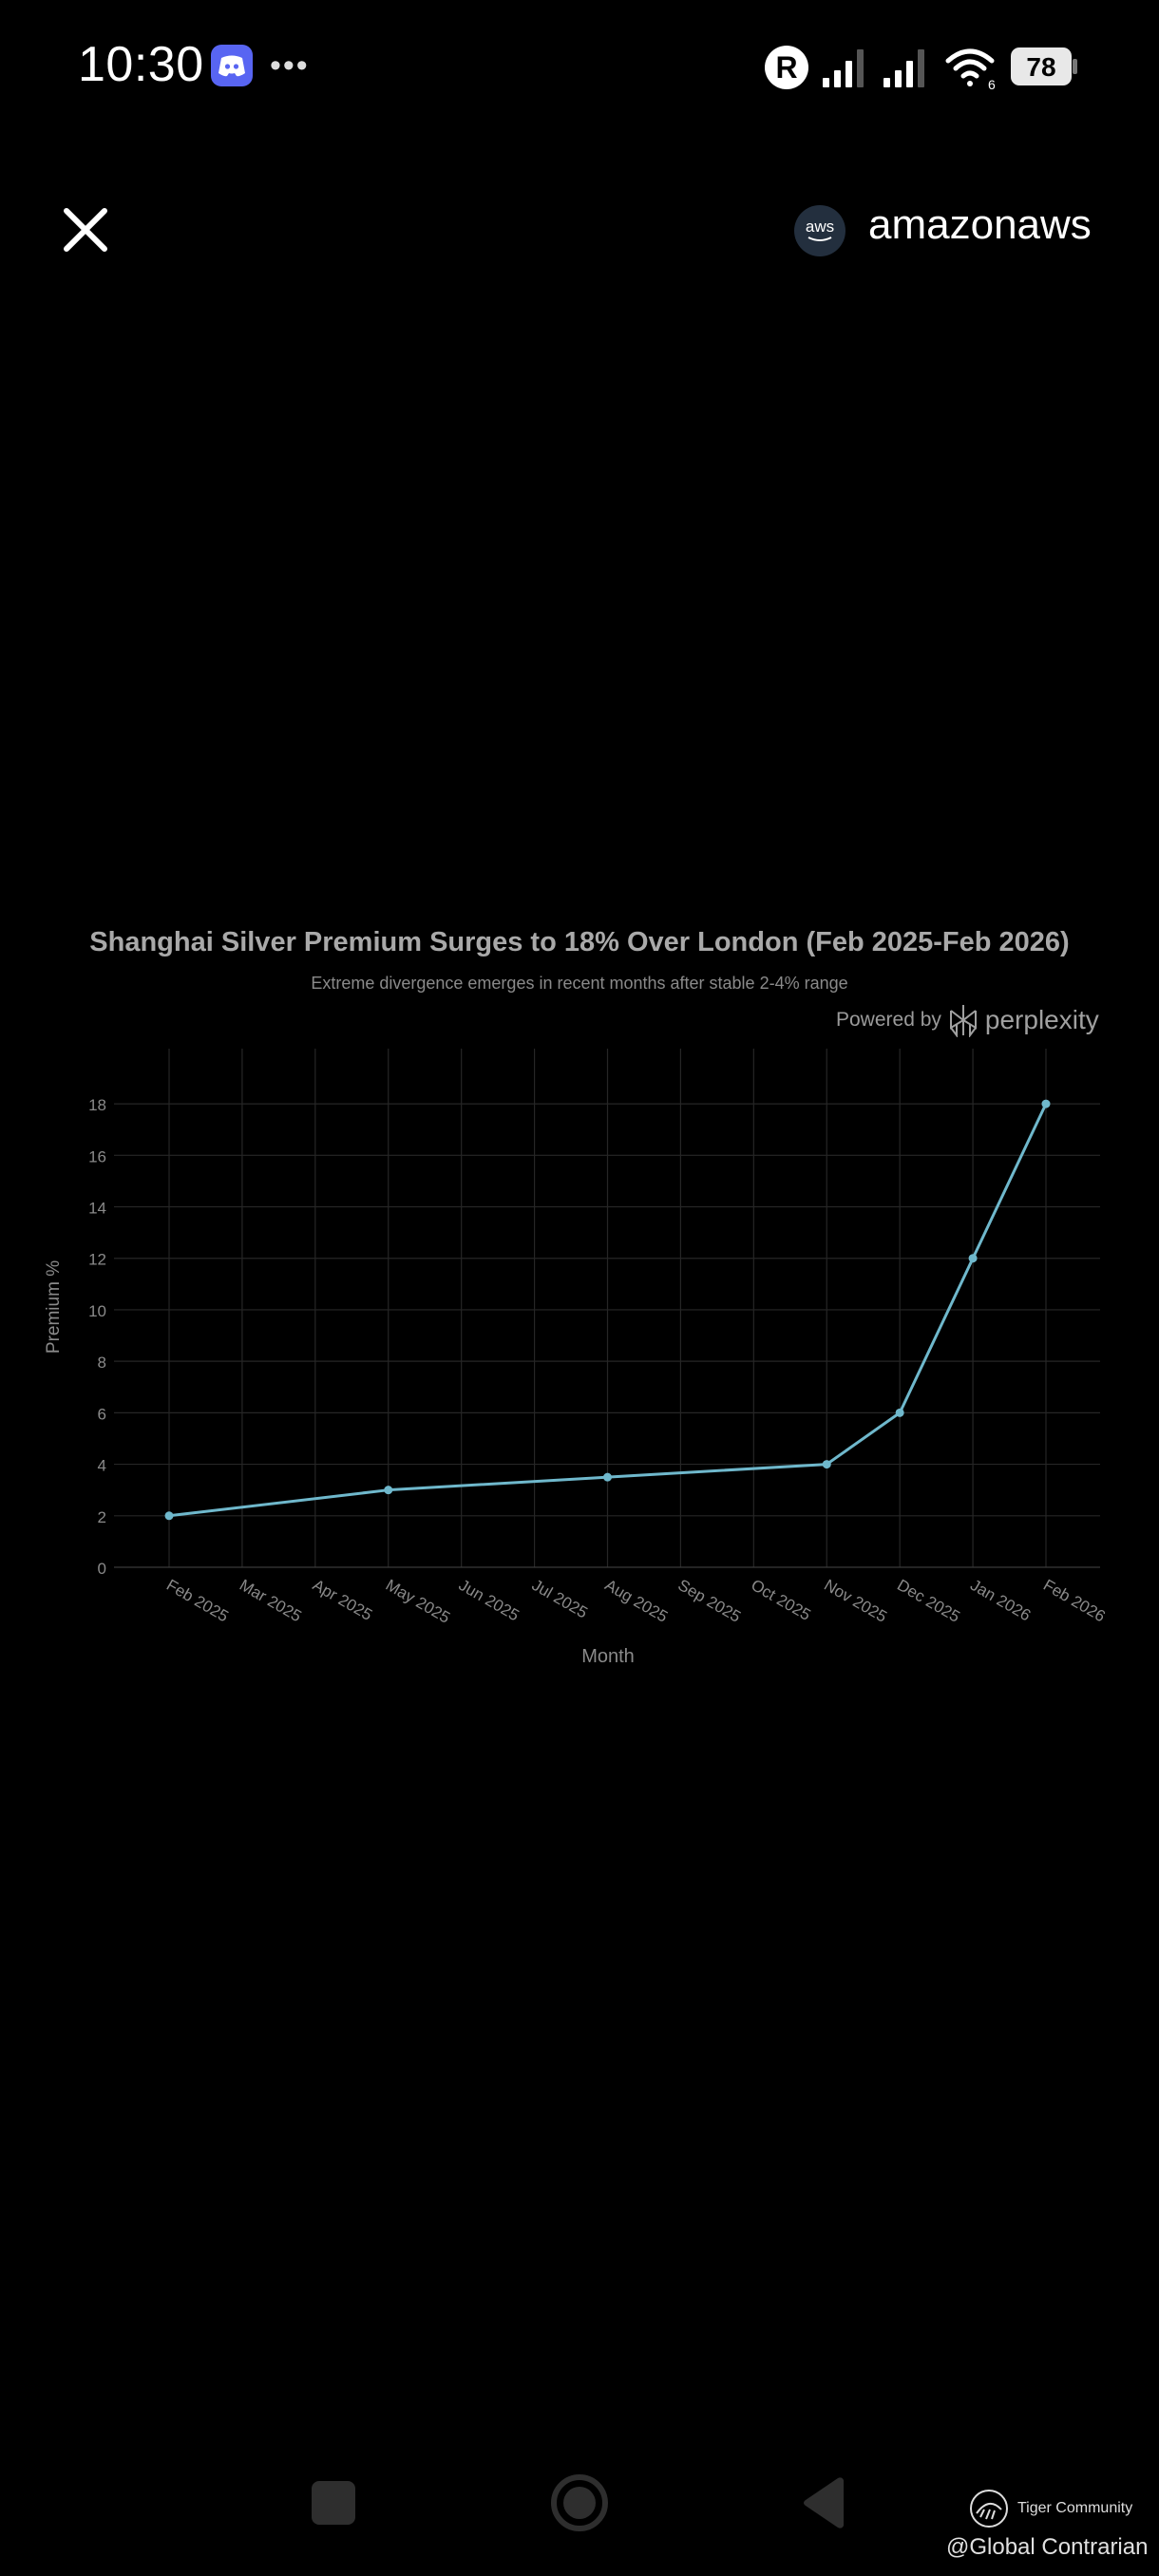  I want to click on watermark-handle: @Global Contrarian, so click(1047, 2547).